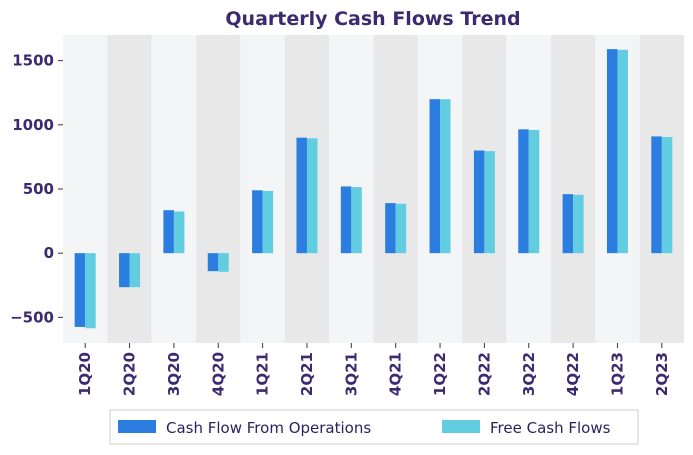 The width and height of the screenshot is (693, 455). I want to click on bar-free-cash-flows-3q22, so click(534, 191).